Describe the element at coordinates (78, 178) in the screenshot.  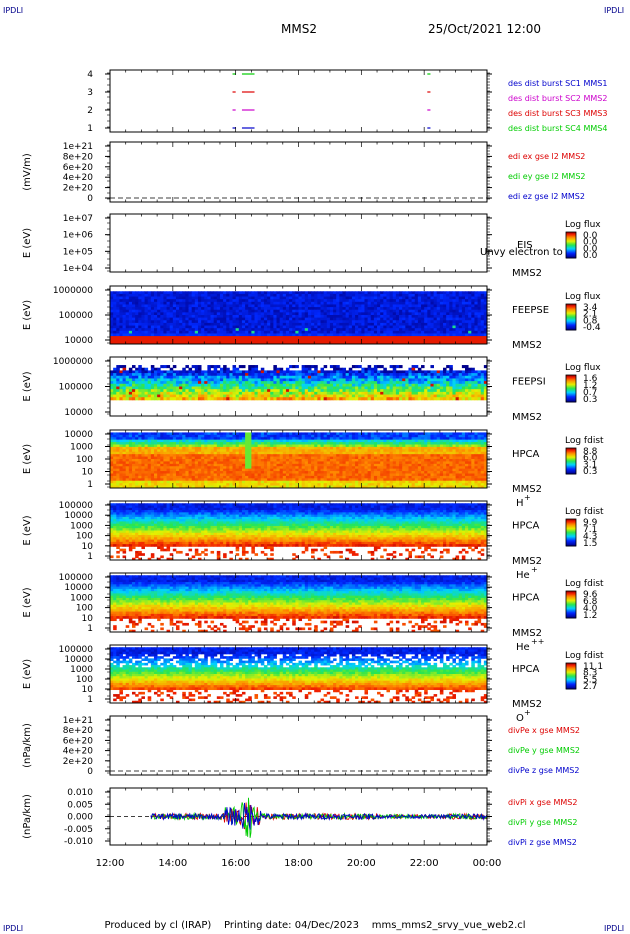
I see `y-tick-label: 4e+20` at that location.